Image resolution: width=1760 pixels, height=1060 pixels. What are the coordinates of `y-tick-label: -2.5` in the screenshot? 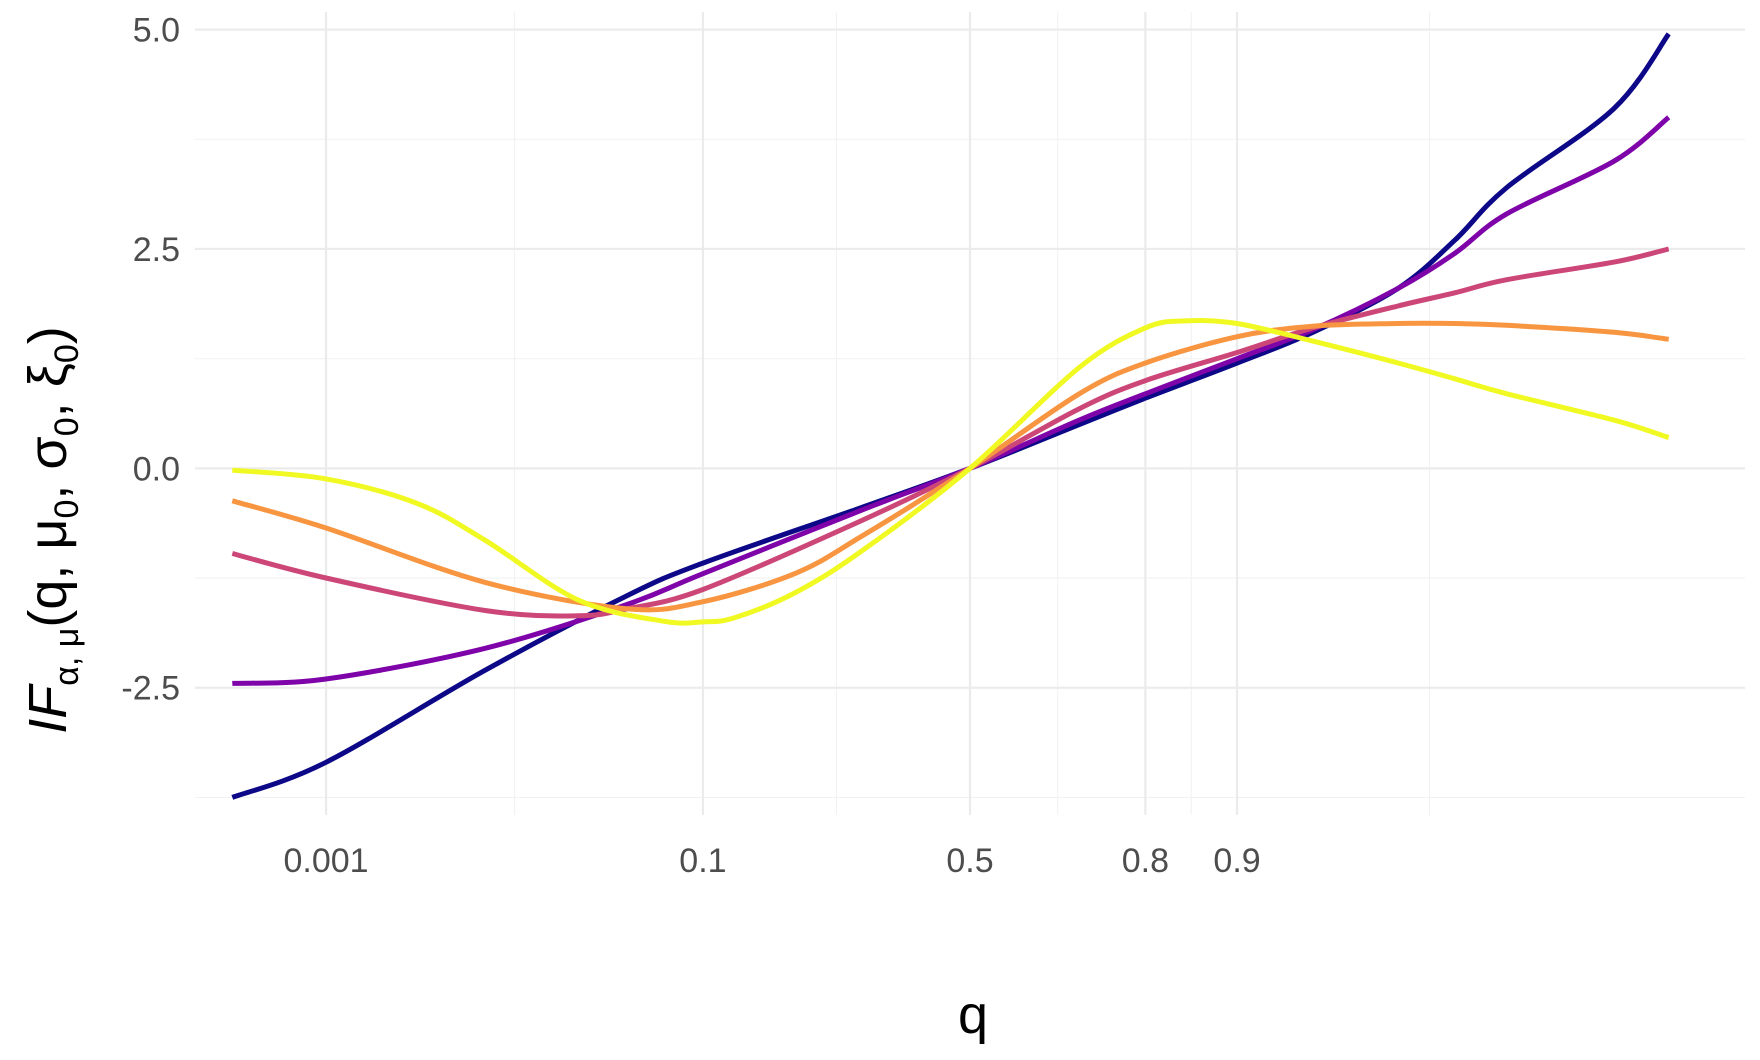 It's located at (150, 689).